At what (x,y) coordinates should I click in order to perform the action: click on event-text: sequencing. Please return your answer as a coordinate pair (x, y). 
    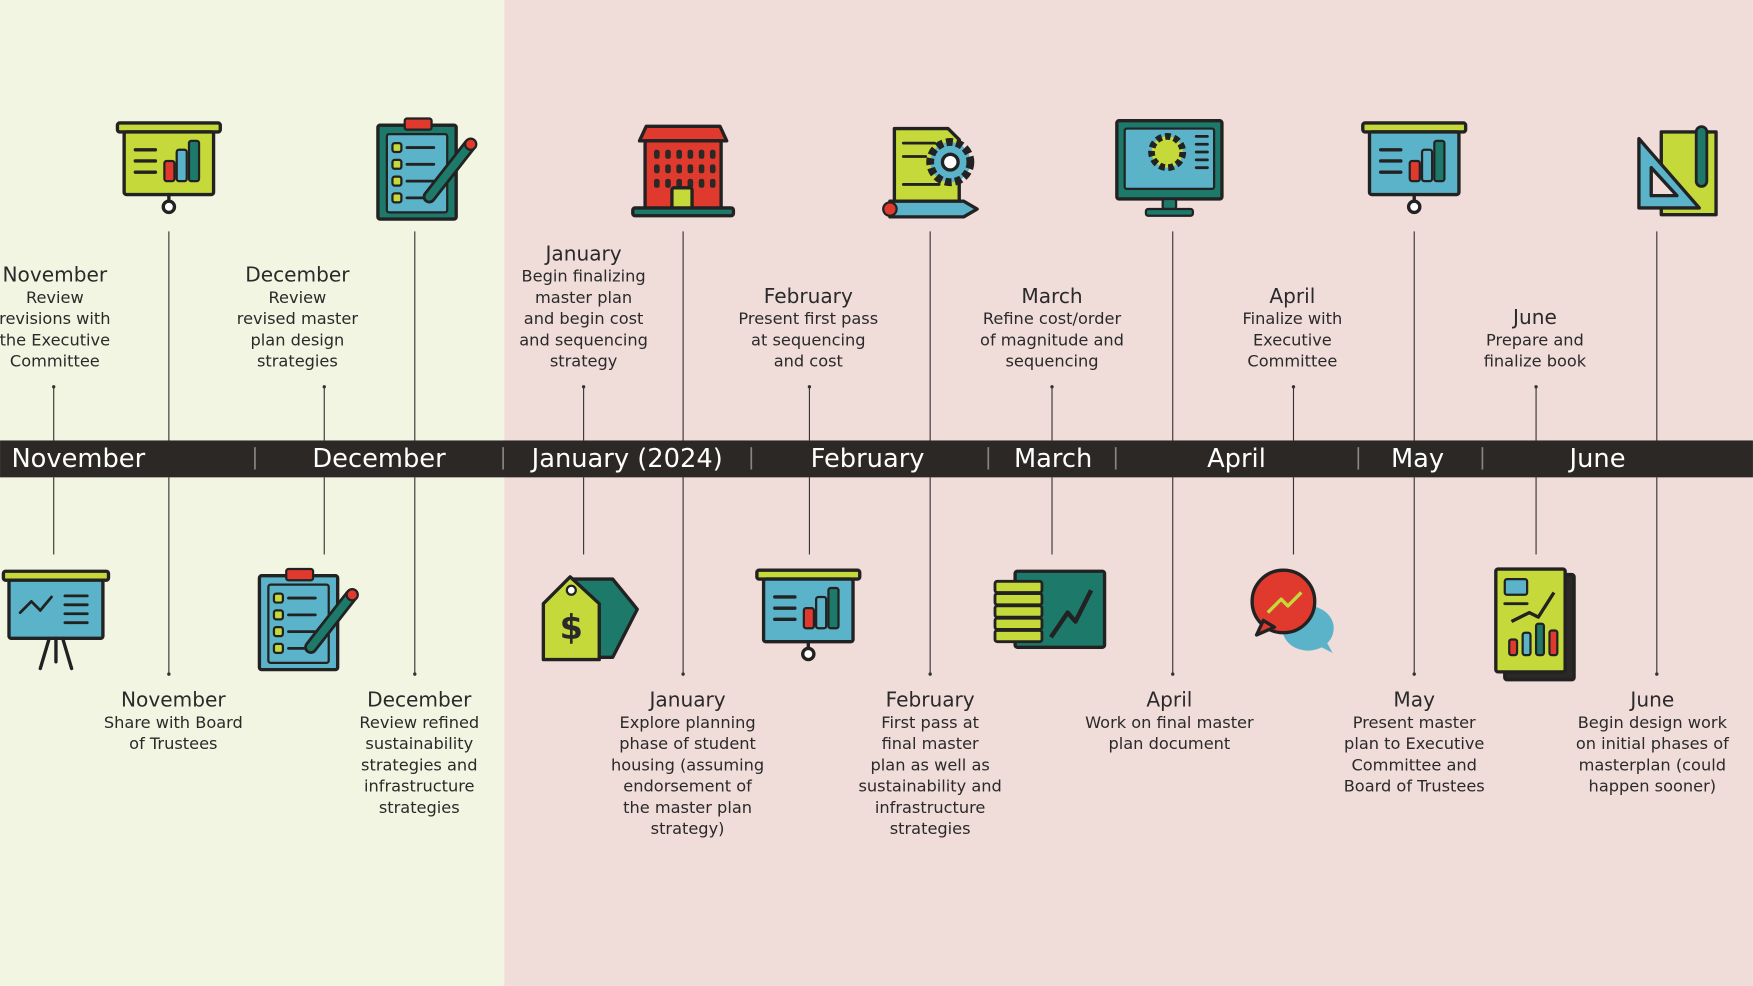
    Looking at the image, I should click on (1051, 361).